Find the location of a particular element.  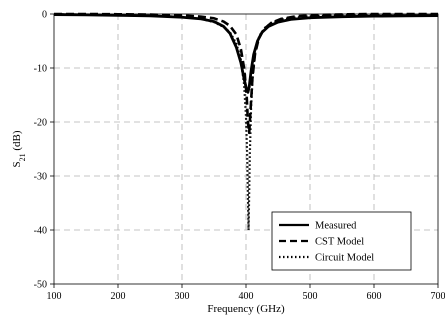

x-axis-title: Frequency (GHz) is located at coordinates (246, 309).